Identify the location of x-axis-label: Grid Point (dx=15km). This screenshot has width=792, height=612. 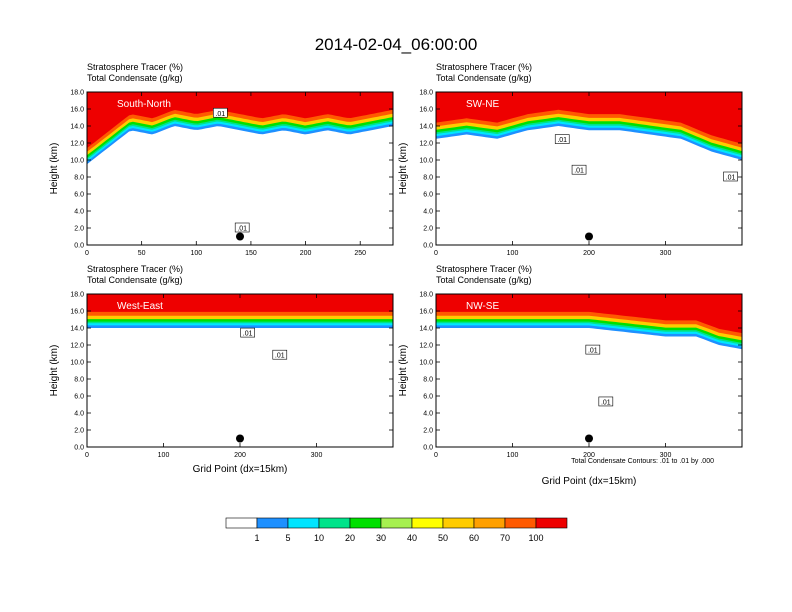
(589, 481).